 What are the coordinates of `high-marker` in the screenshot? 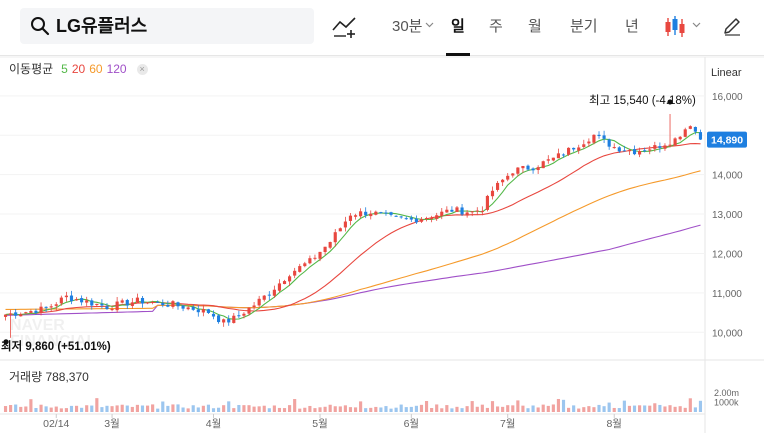 It's located at (670, 102).